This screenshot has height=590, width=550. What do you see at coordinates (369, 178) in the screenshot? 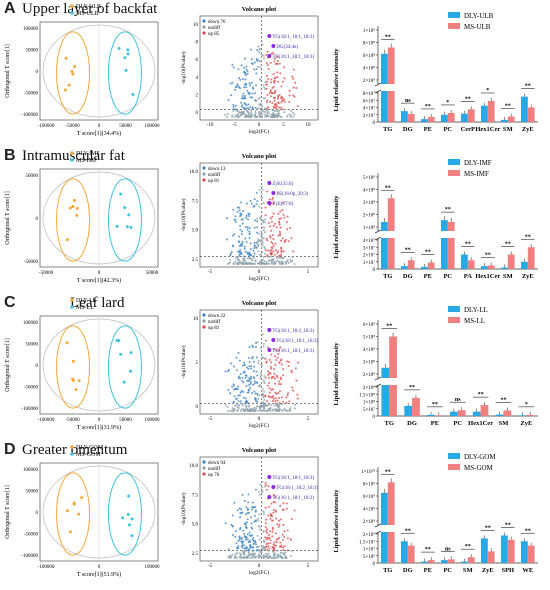
I see `y-tick-label: 5×10⁸` at bounding box center [369, 178].